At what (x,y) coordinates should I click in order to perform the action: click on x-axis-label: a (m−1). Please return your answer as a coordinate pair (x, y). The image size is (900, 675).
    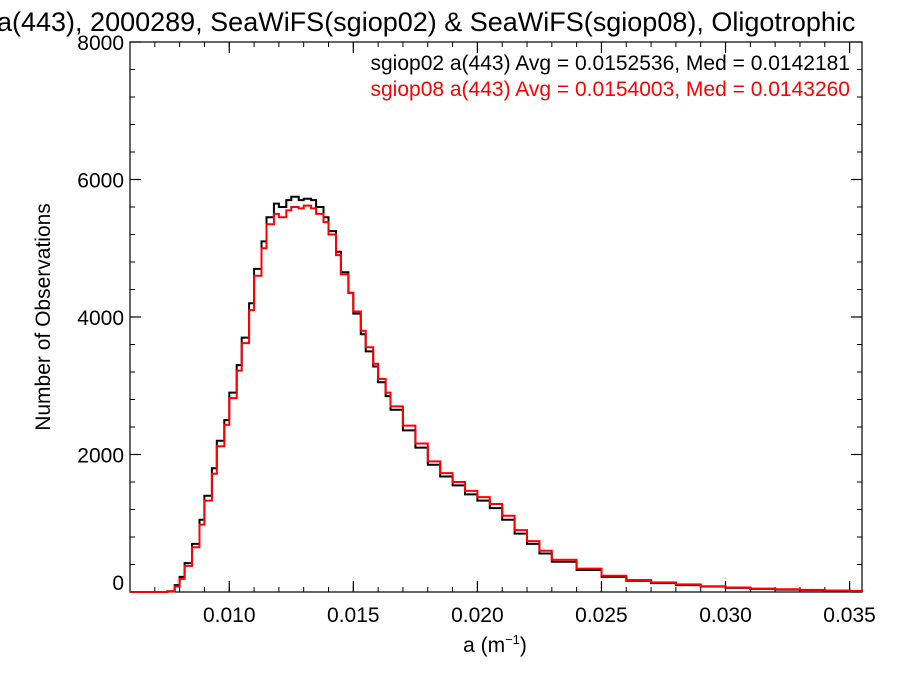
    Looking at the image, I should click on (495, 644).